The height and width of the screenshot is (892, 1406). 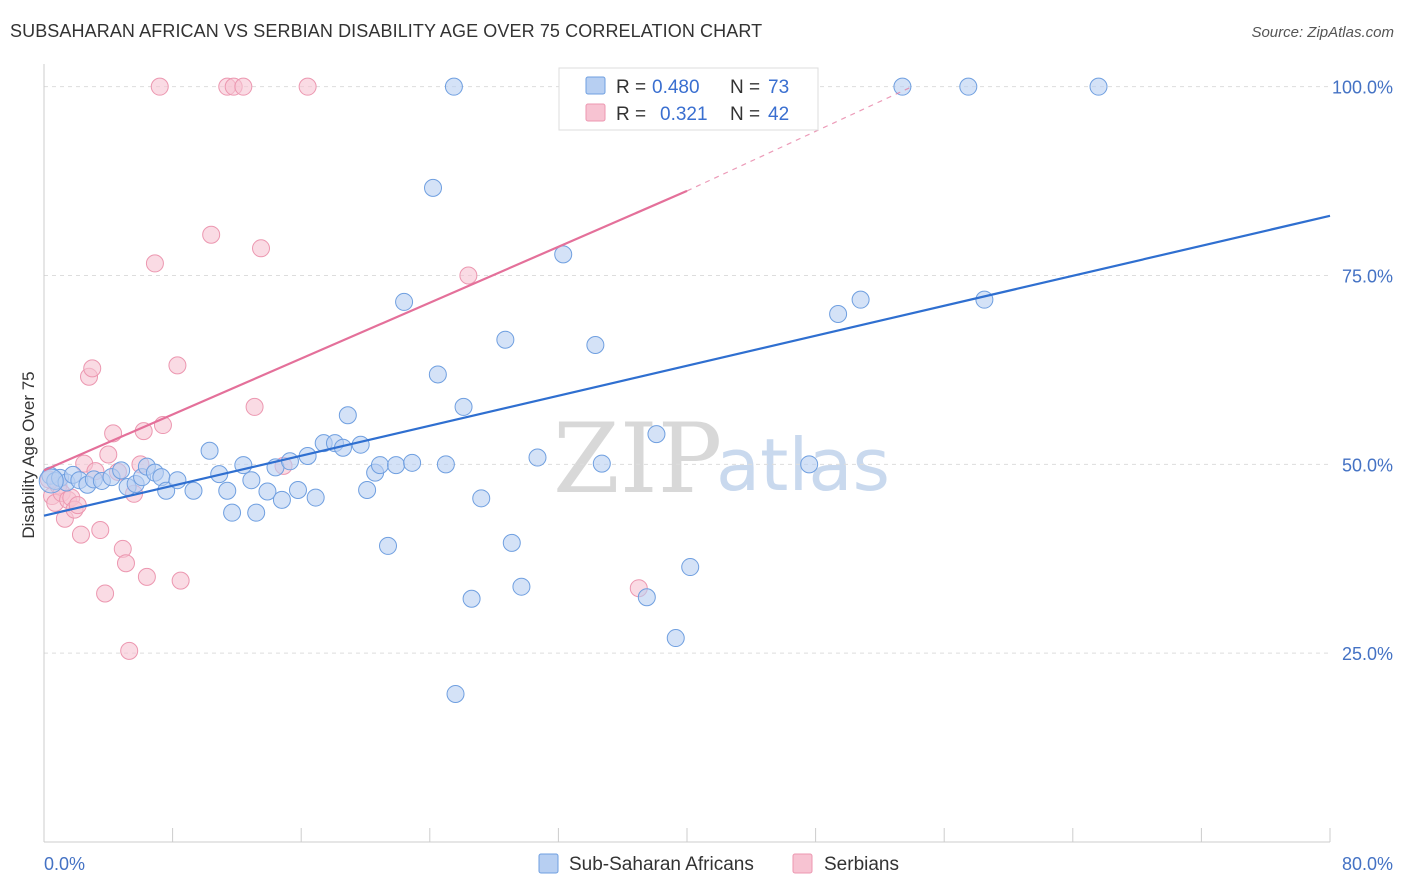 I want to click on legend-r-label-blue: R =, so click(x=631, y=87).